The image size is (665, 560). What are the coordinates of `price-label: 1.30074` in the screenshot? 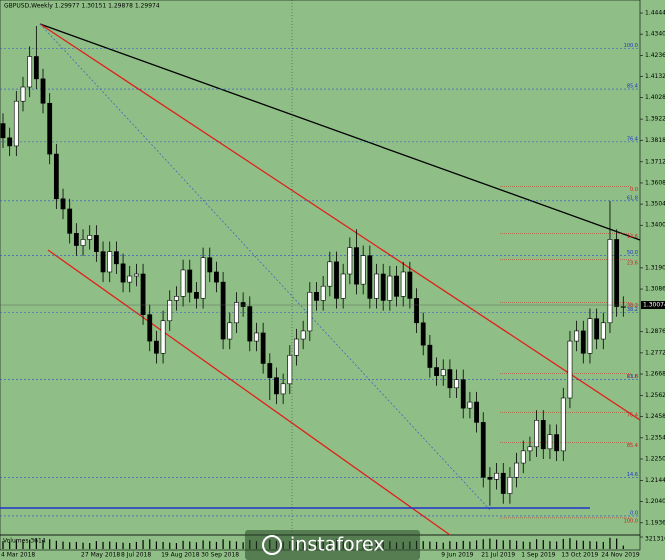 It's located at (654, 305).